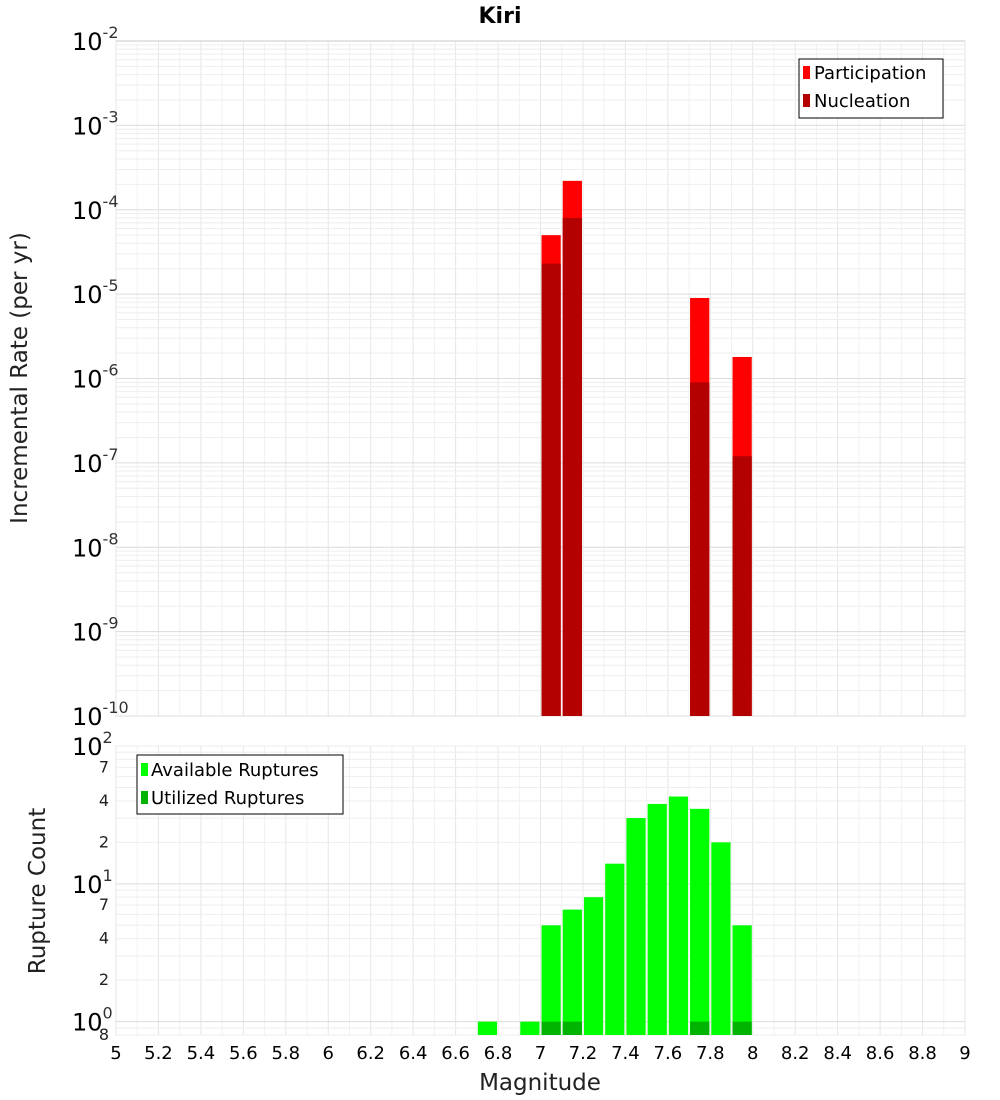 Image resolution: width=1000 pixels, height=1100 pixels. Describe the element at coordinates (201, 1053) in the screenshot. I see `x-tick-label: 5.4` at that location.